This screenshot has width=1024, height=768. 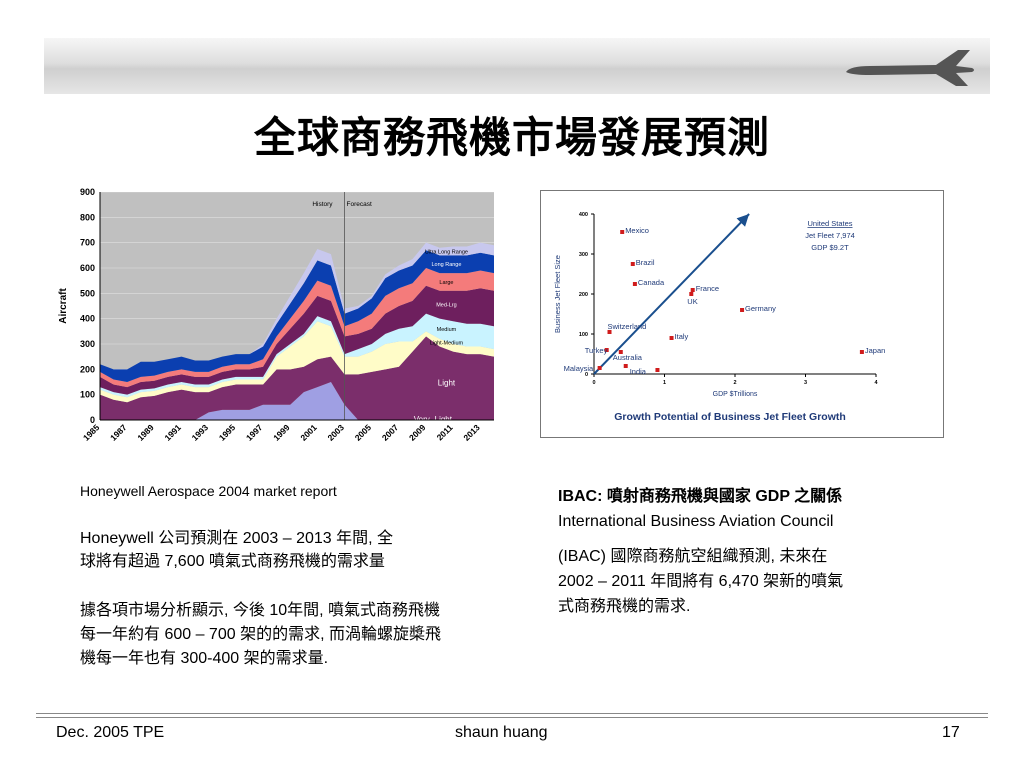 I want to click on y-tick-label: 500, so click(x=87, y=293).